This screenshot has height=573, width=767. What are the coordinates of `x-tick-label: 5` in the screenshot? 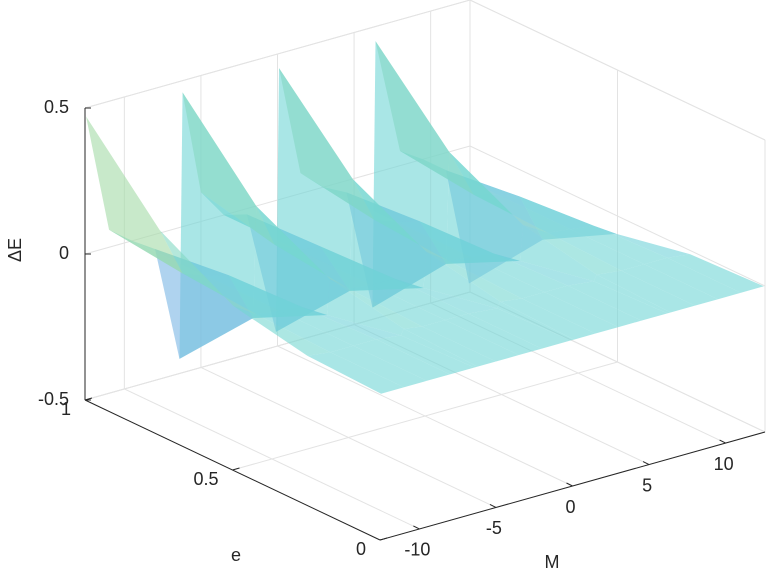 It's located at (647, 485).